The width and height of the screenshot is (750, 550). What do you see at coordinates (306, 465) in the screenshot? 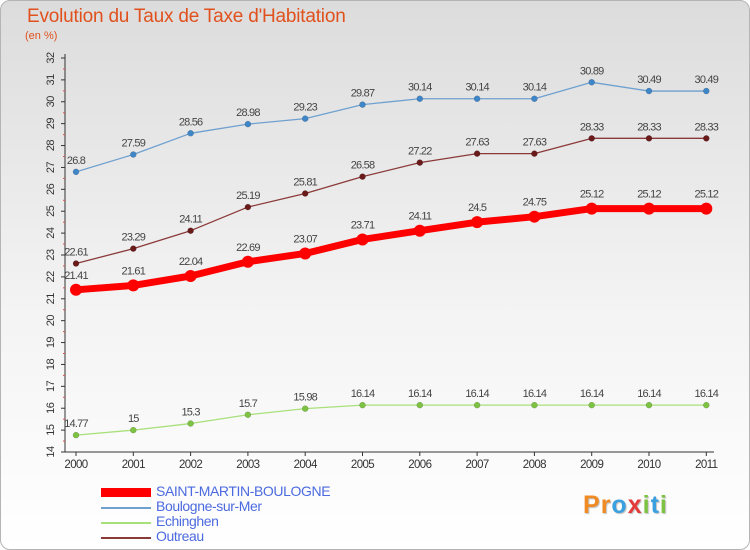
I see `x-tick-label: 2004` at bounding box center [306, 465].